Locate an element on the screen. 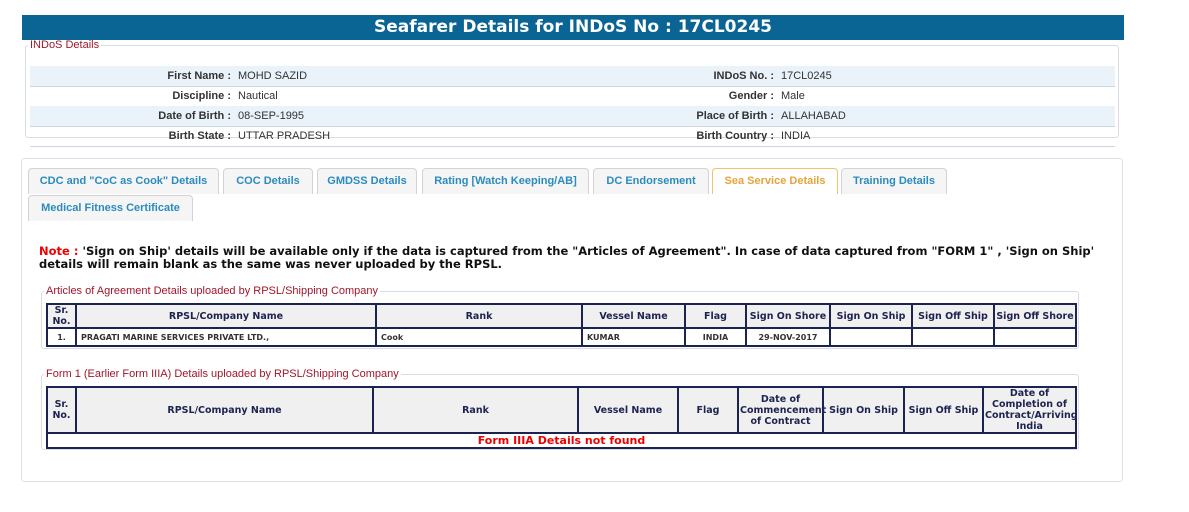 This screenshot has width=1189, height=512. table-cell: KUMAR is located at coordinates (633, 337).